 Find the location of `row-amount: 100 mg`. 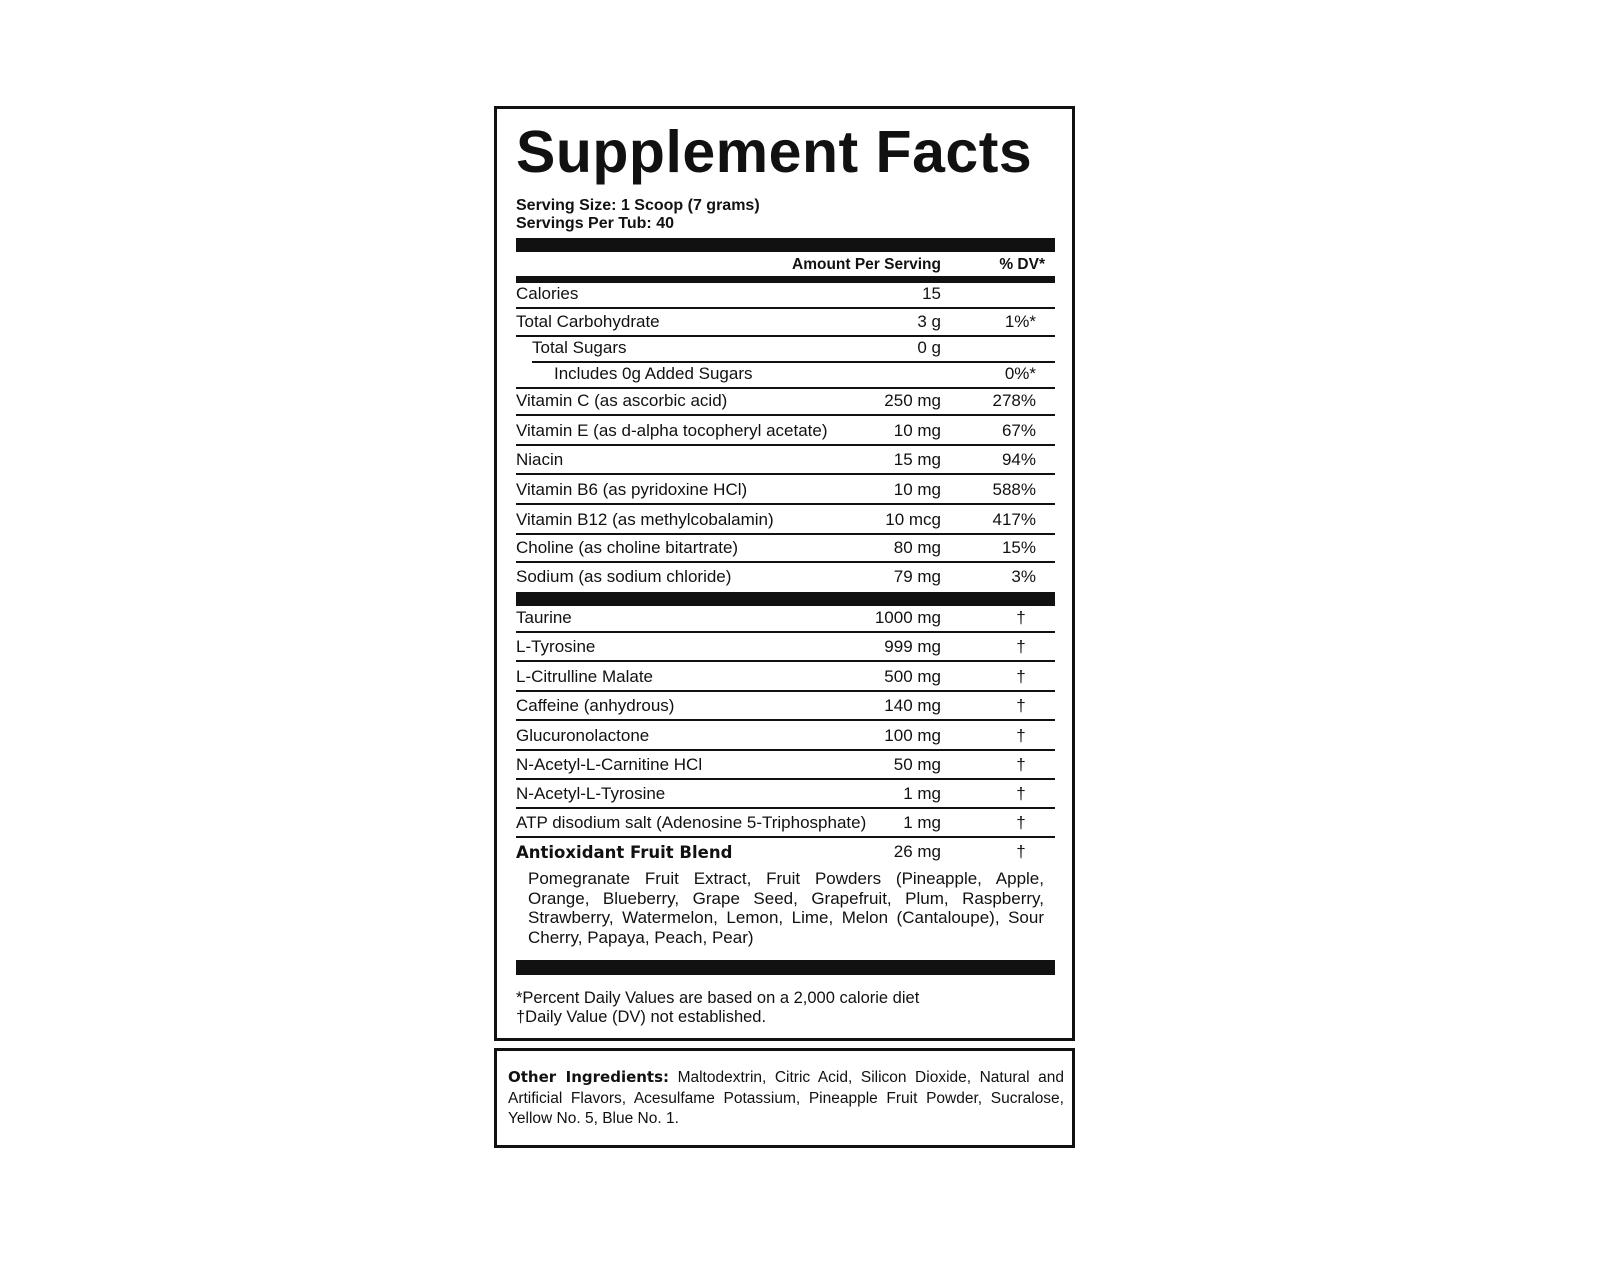

row-amount: 100 mg is located at coordinates (912, 735).